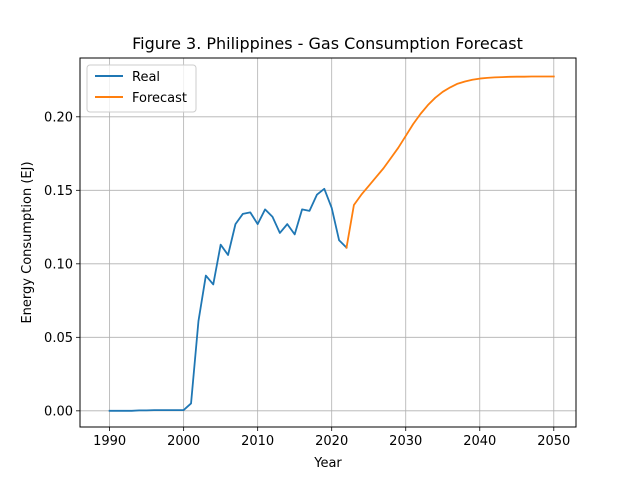 The image size is (640, 480). What do you see at coordinates (159, 98) in the screenshot?
I see `legend-label-forecast: Forecast` at bounding box center [159, 98].